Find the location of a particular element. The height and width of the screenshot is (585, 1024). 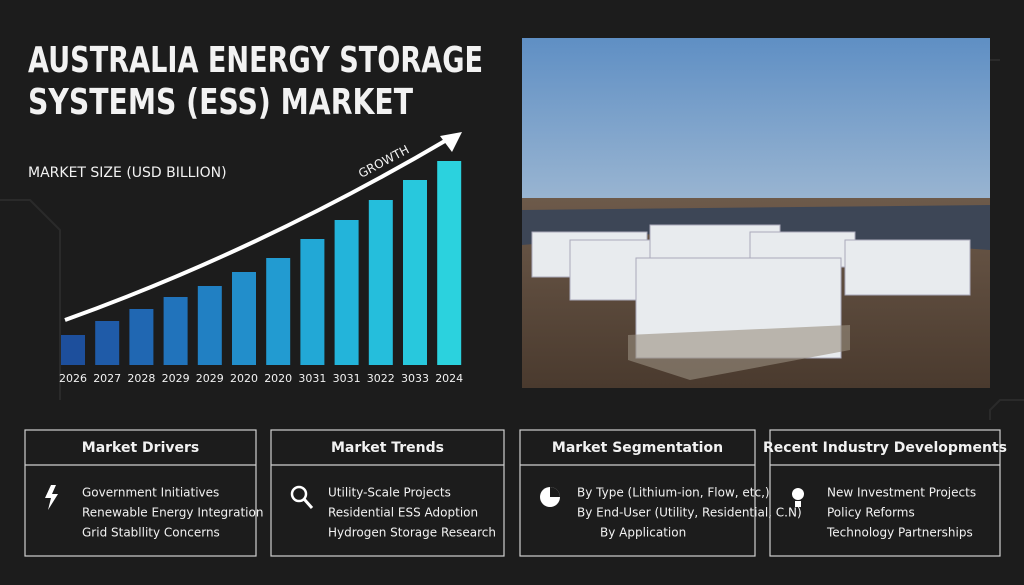

panel-item: Government Initiatives is located at coordinates (150, 493).